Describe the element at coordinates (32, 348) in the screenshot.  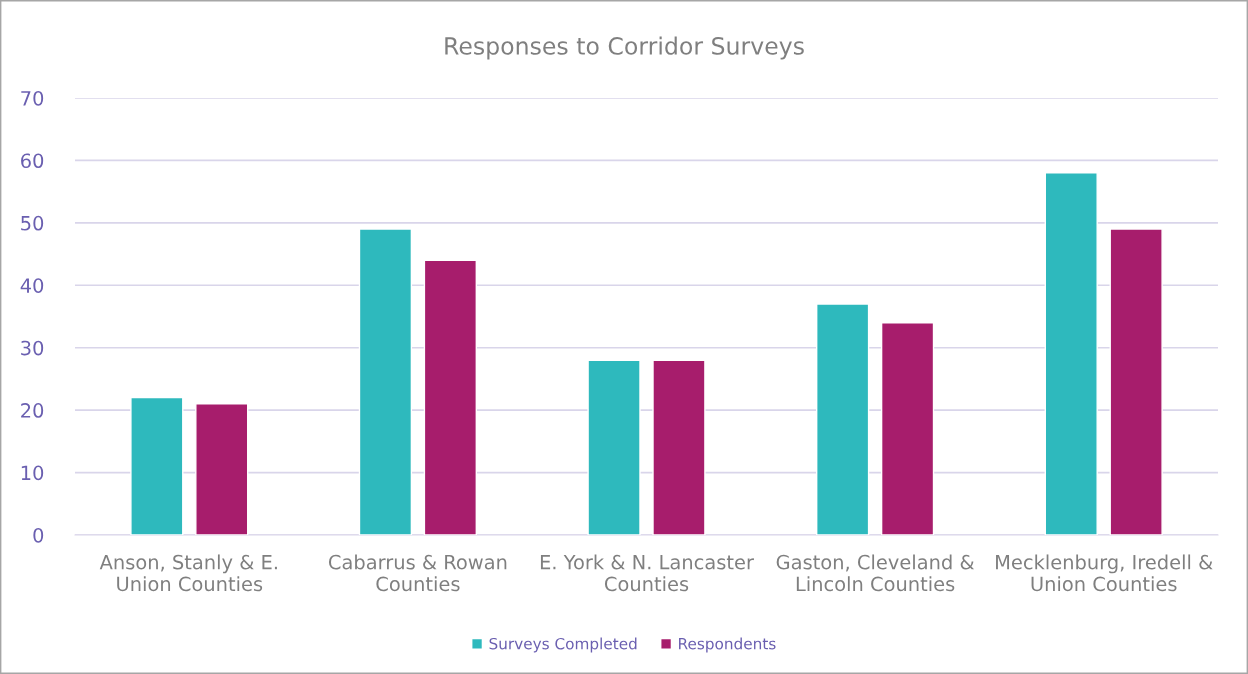
I see `y-tick-label: 30` at that location.